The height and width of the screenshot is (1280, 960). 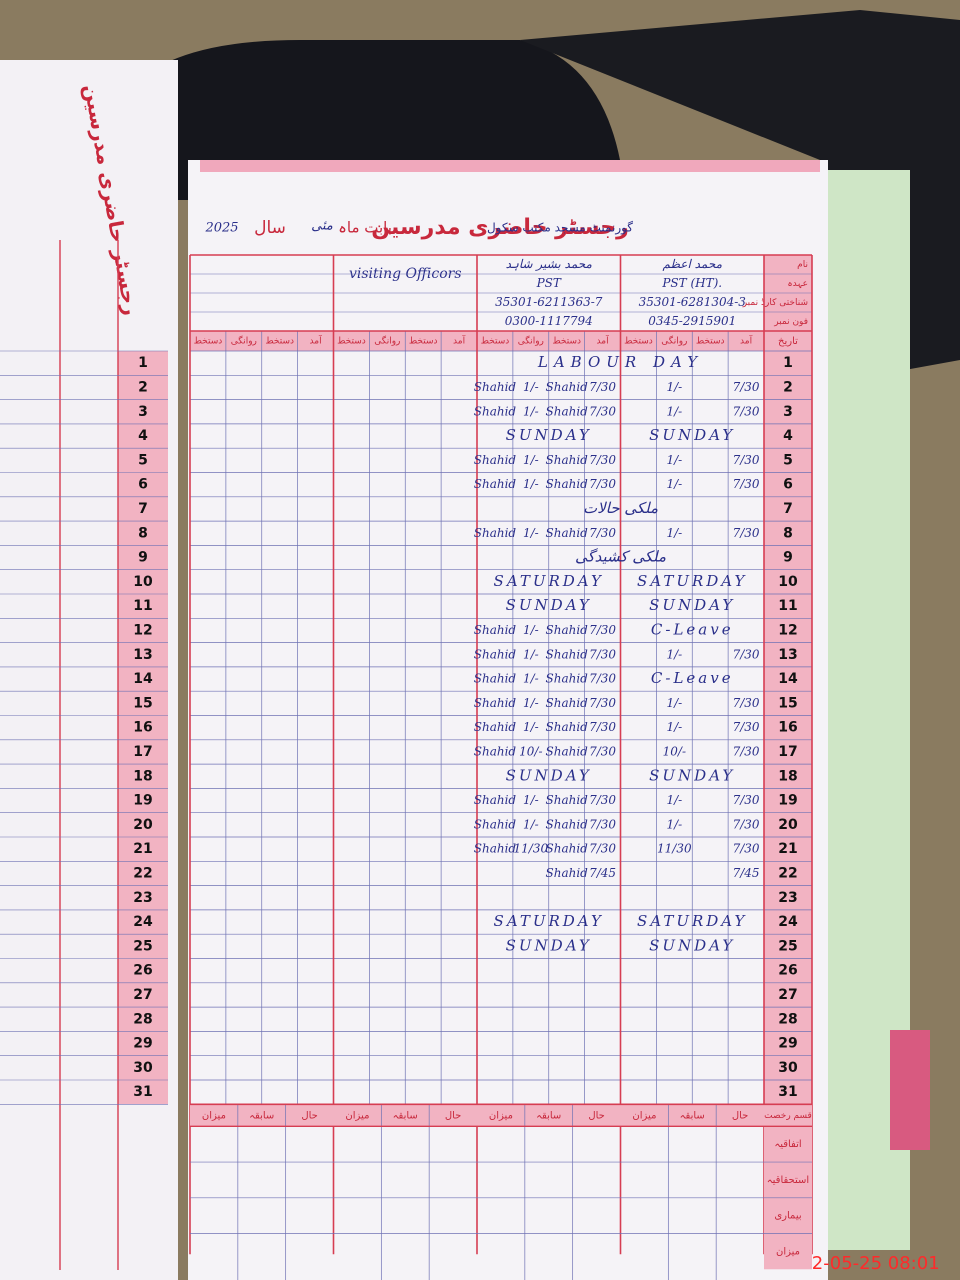 What do you see at coordinates (142, 776) in the screenshot?
I see `left-day-number: 18` at bounding box center [142, 776].